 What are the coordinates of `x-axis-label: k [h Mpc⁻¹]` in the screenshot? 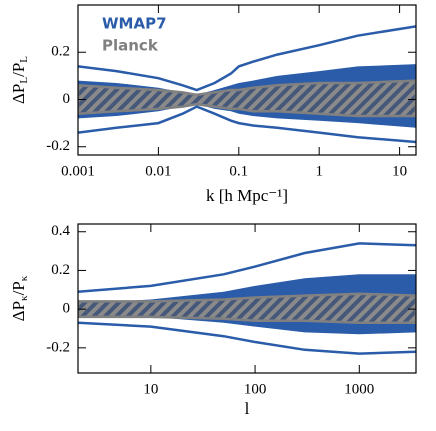 It's located at (247, 195).